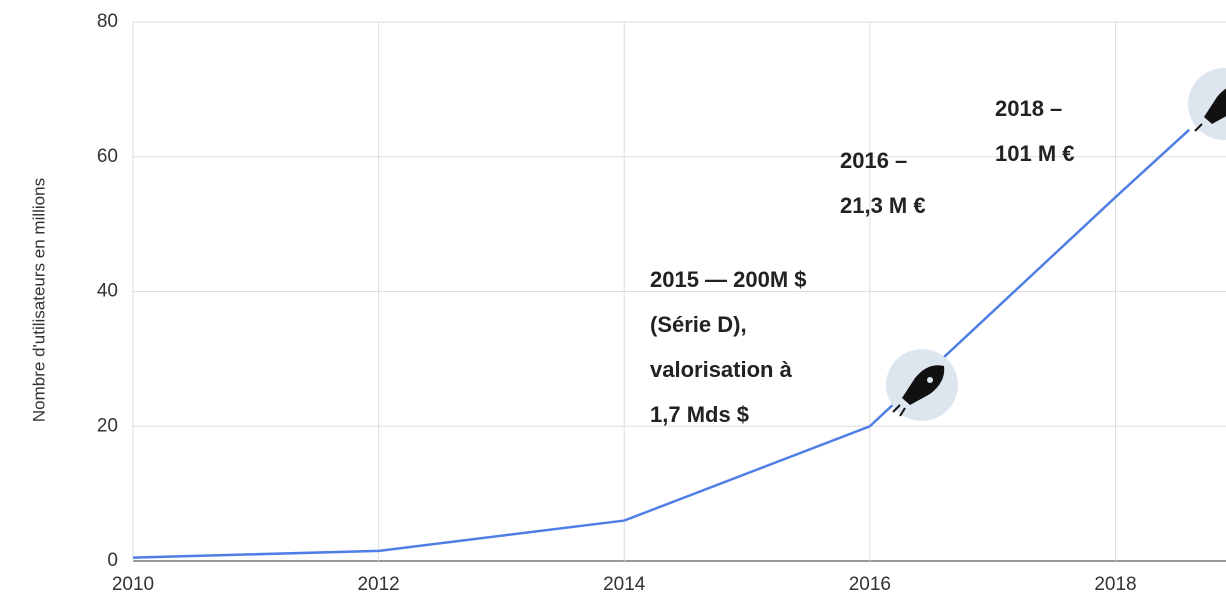  What do you see at coordinates (1028, 108) in the screenshot?
I see `annotation: 2018 –` at bounding box center [1028, 108].